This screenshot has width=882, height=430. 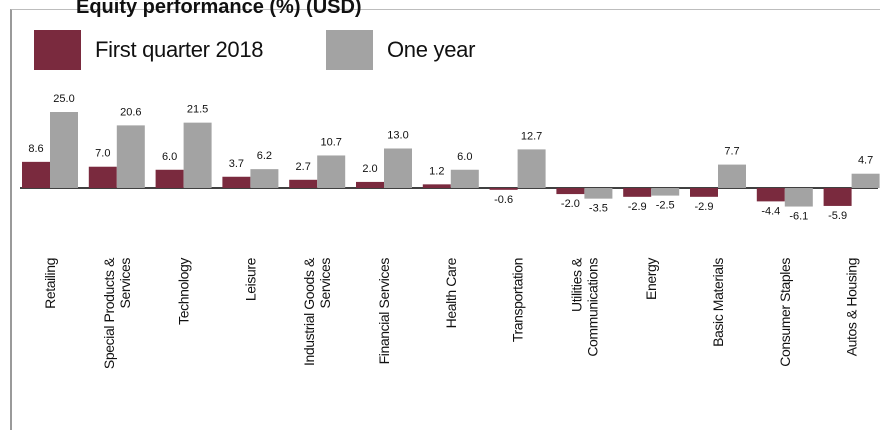 I want to click on chart-title: Equity performance (%) (USD), so click(x=219, y=9).